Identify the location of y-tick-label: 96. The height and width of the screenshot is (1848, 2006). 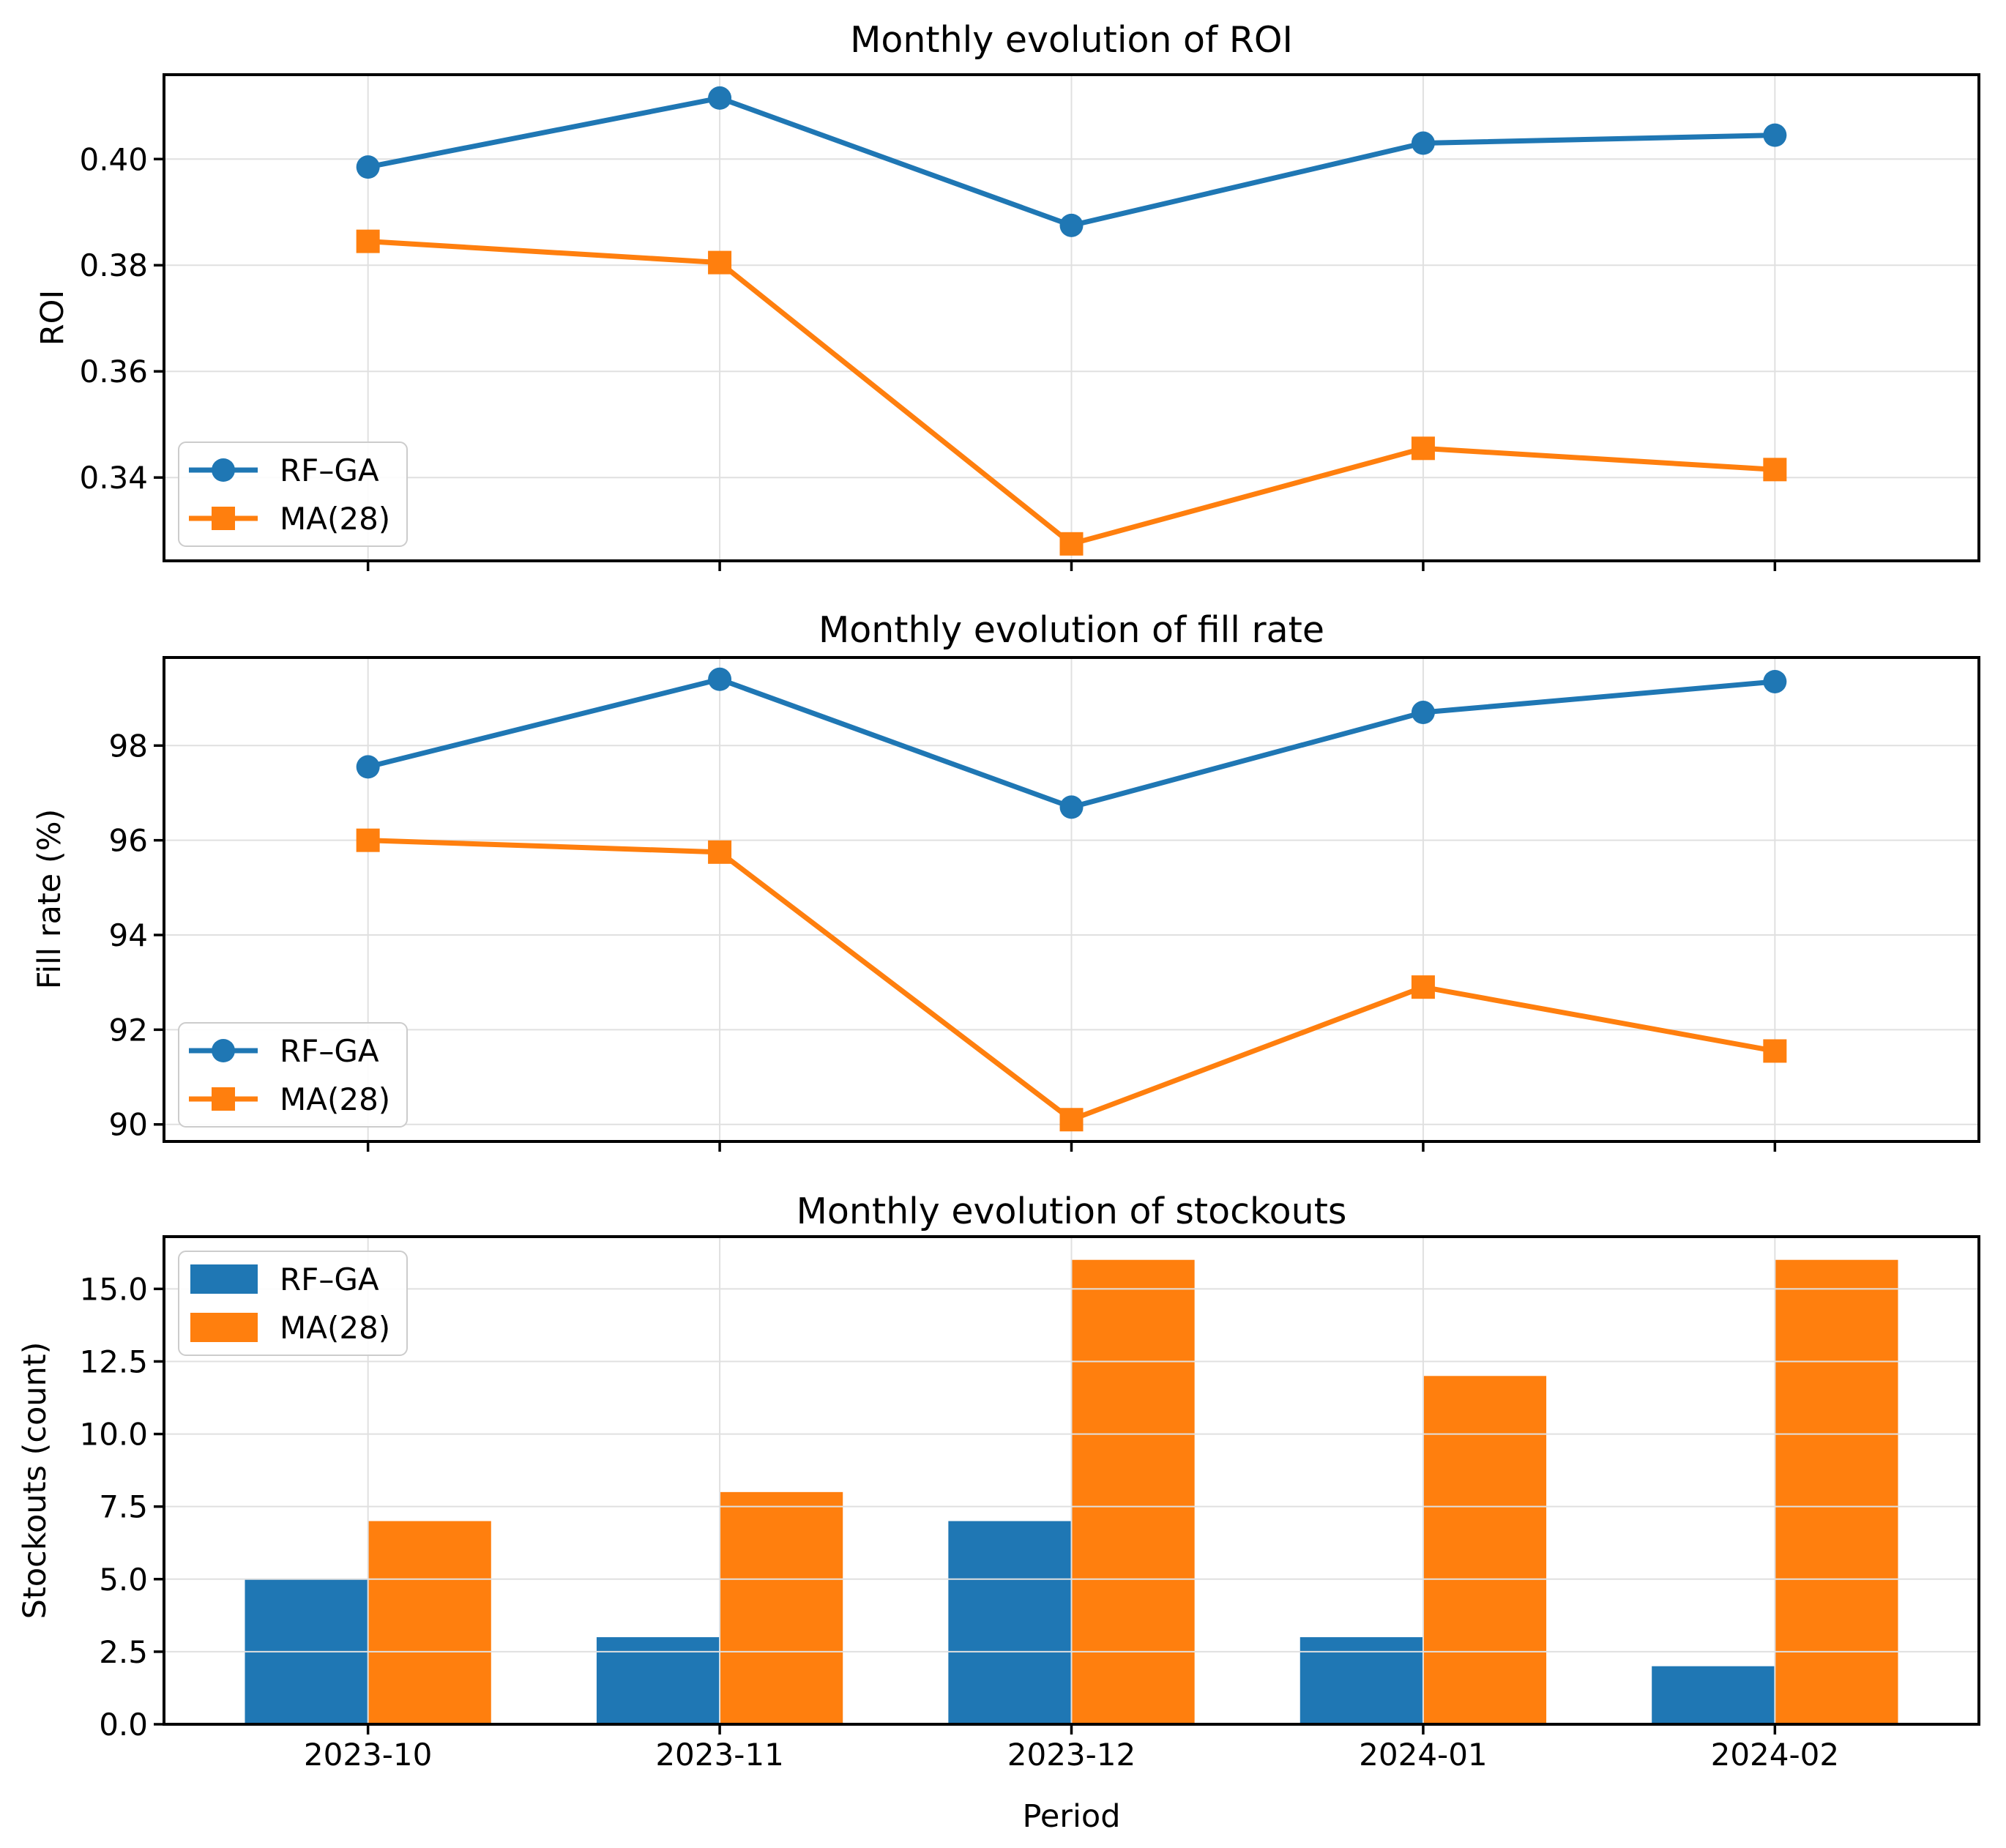
(128, 841).